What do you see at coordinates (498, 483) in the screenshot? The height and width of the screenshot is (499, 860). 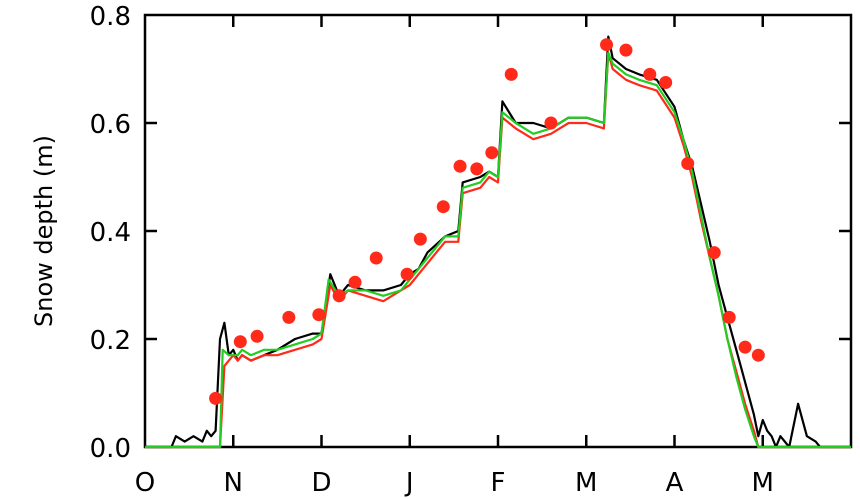 I see `x-tick-label: F` at bounding box center [498, 483].